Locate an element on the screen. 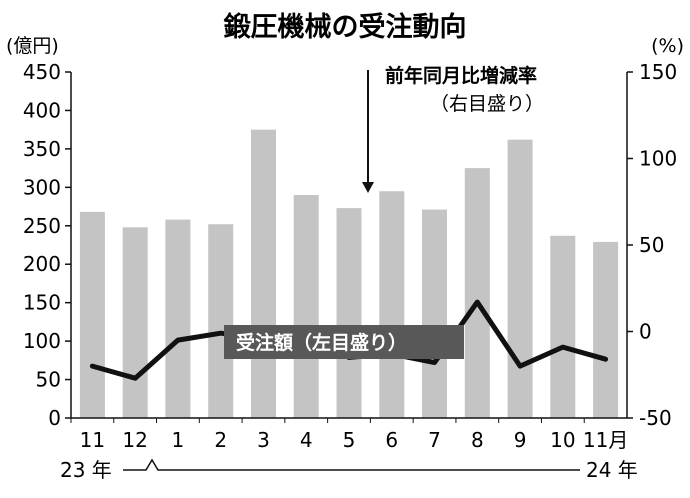  right-tick-labels: -50 0 50 100 150 is located at coordinates (658, 245).